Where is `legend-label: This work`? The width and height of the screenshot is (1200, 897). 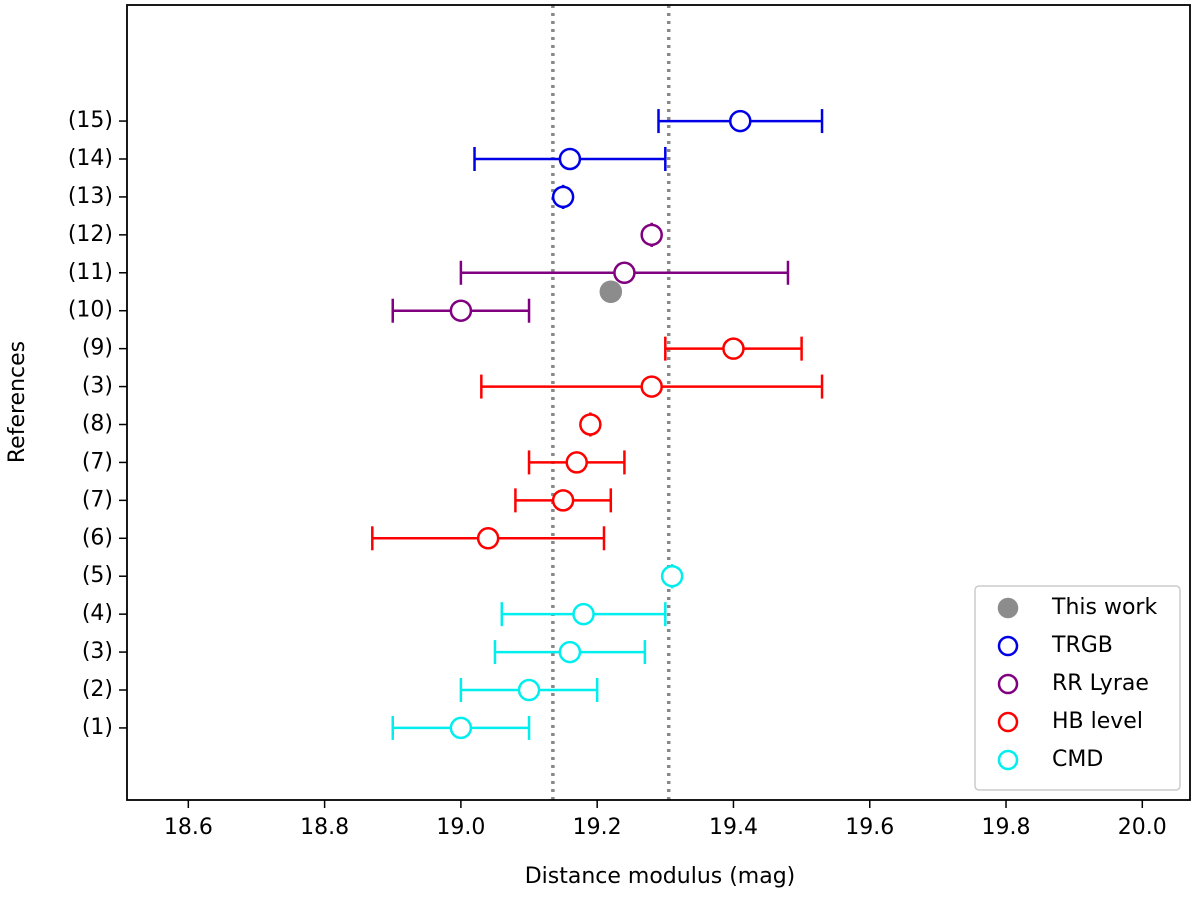
legend-label: This work is located at coordinates (1104, 607).